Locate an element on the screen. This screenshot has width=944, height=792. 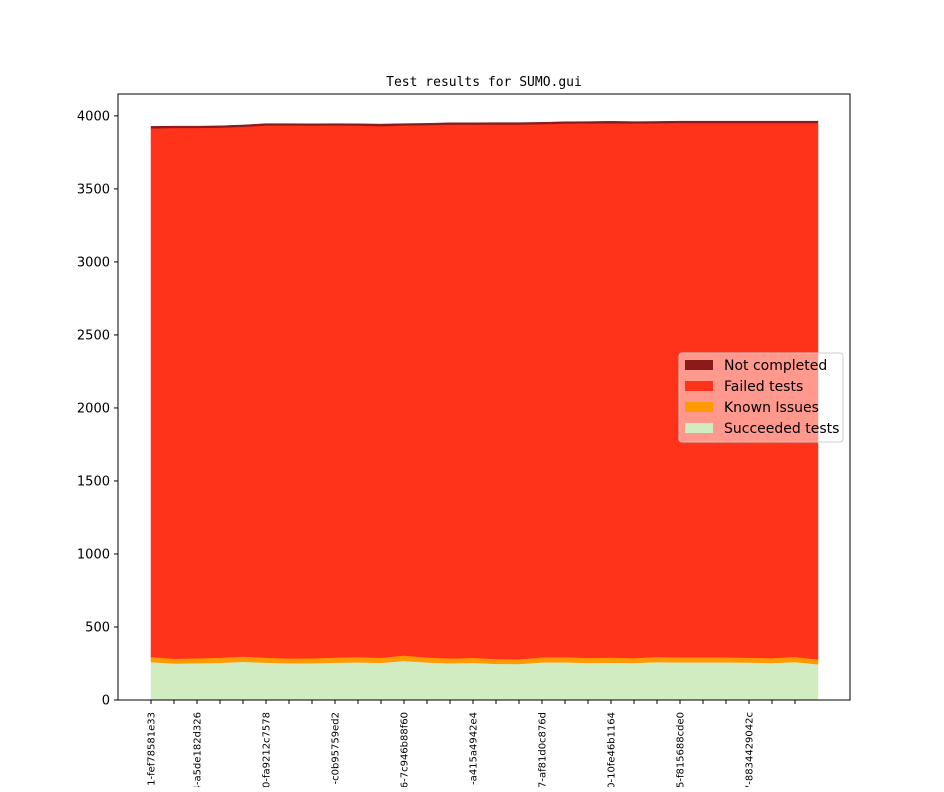
x-tick-label: 6-7c946b88f60 is located at coordinates (405, 749).